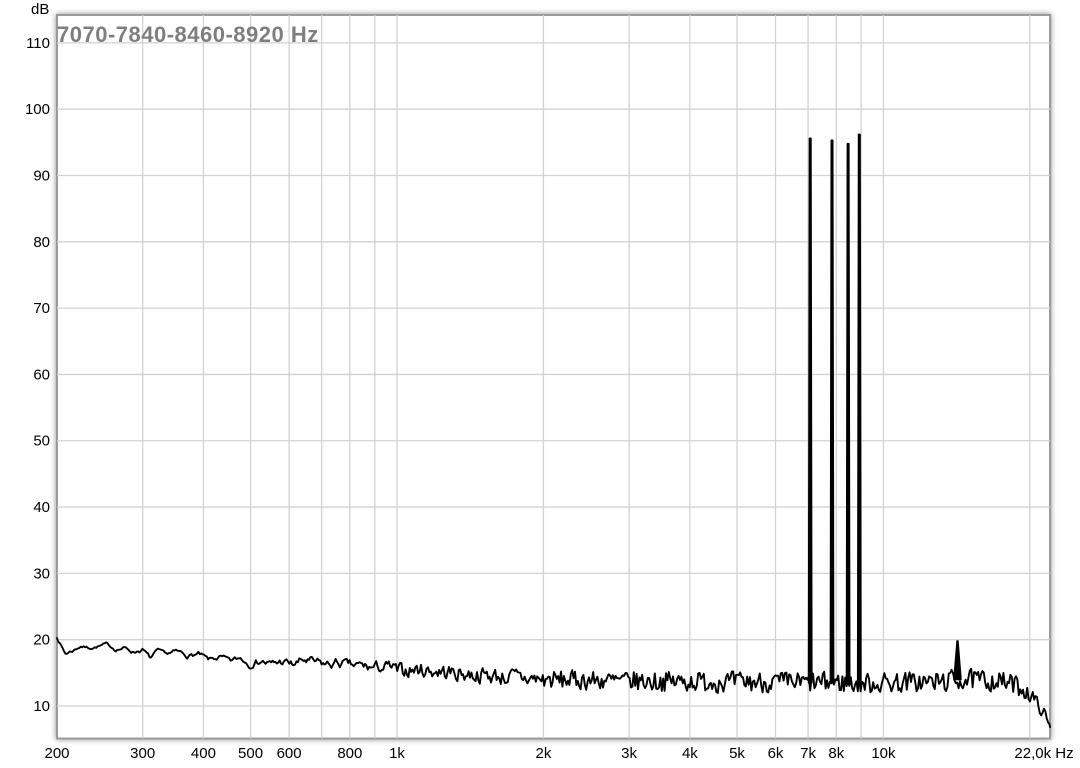 The image size is (1080, 768). Describe the element at coordinates (1043, 753) in the screenshot. I see `x-tick-label: 22,0k Hz` at that location.